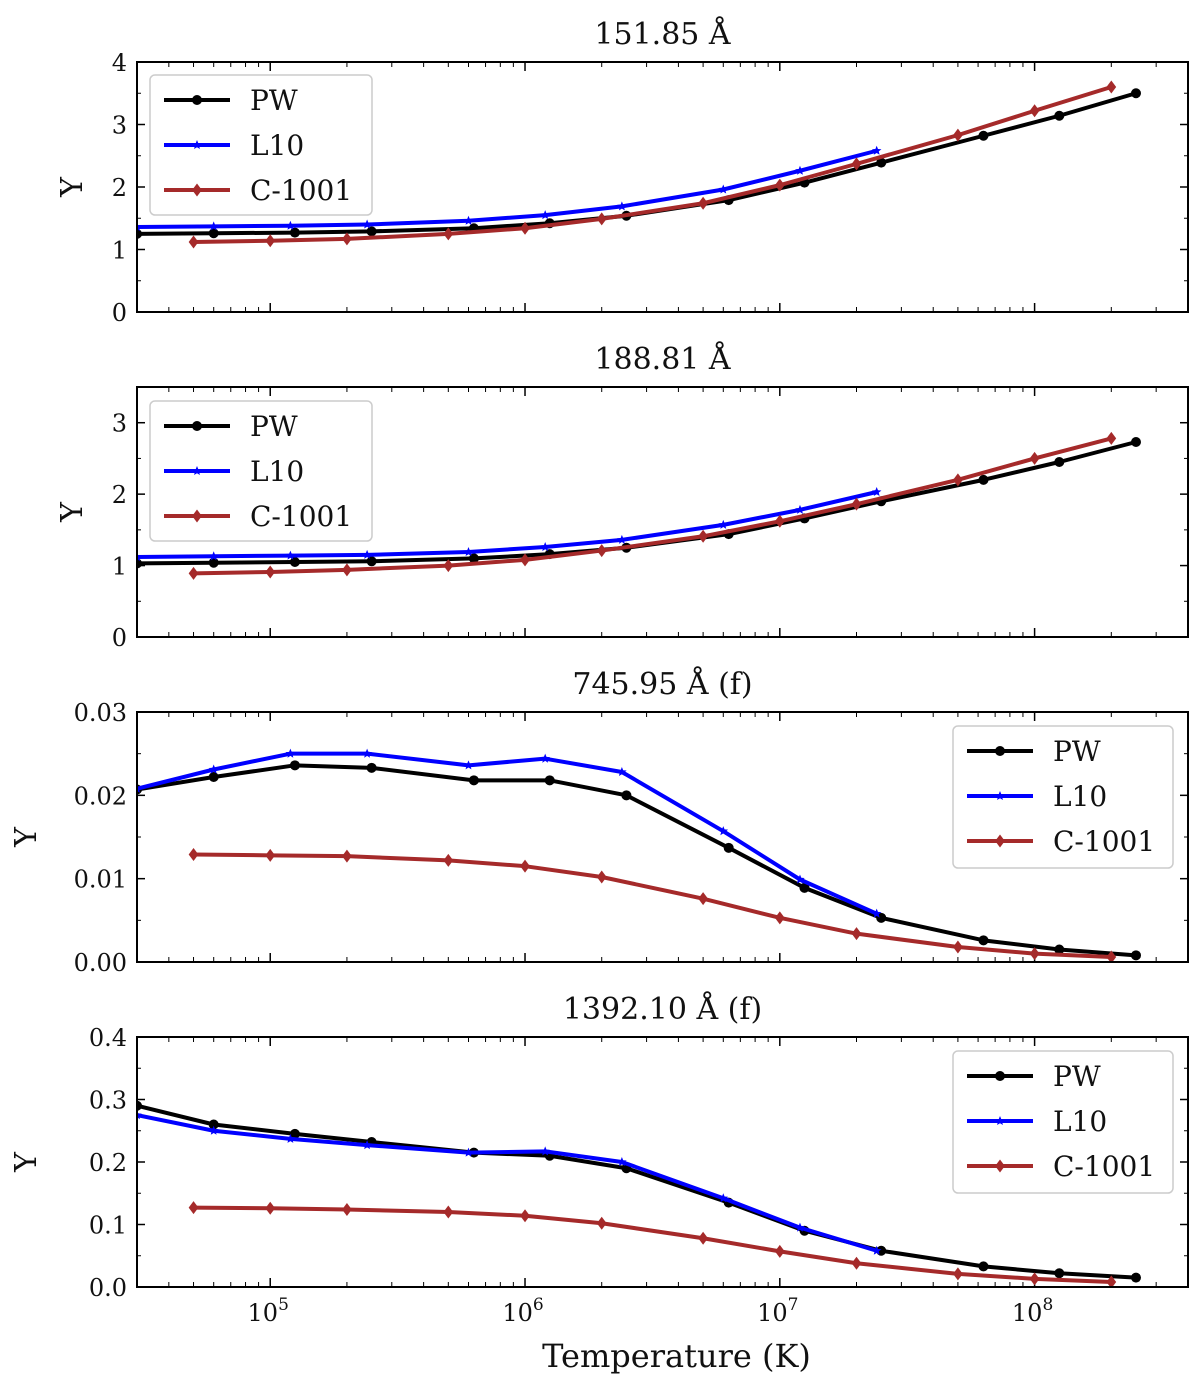  Describe the element at coordinates (283, 1305) in the screenshot. I see `x-tick-exponent: 5` at that location.